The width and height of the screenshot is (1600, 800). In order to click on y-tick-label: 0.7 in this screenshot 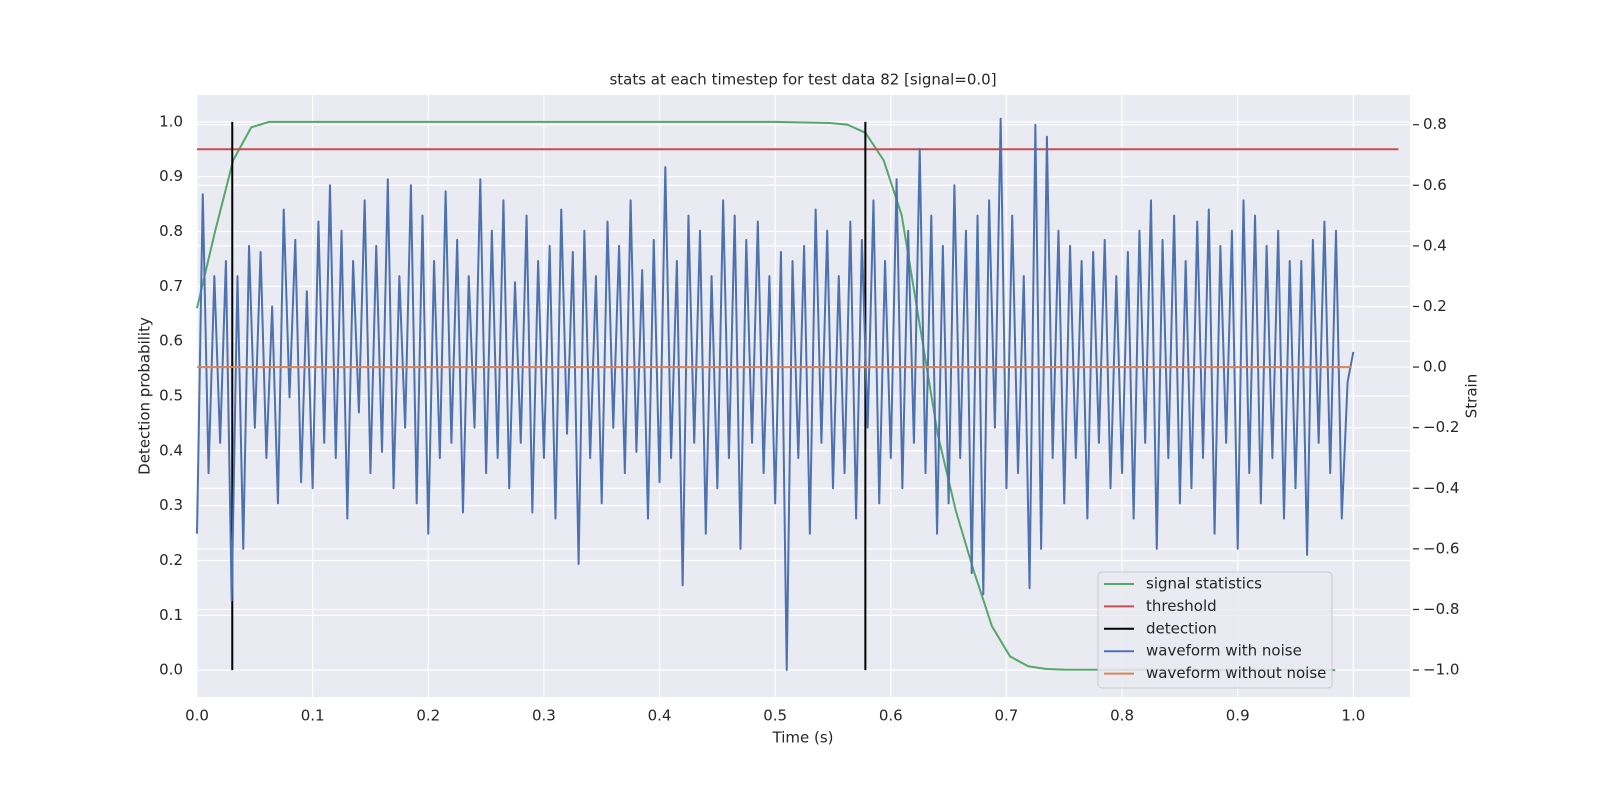, I will do `click(171, 286)`.